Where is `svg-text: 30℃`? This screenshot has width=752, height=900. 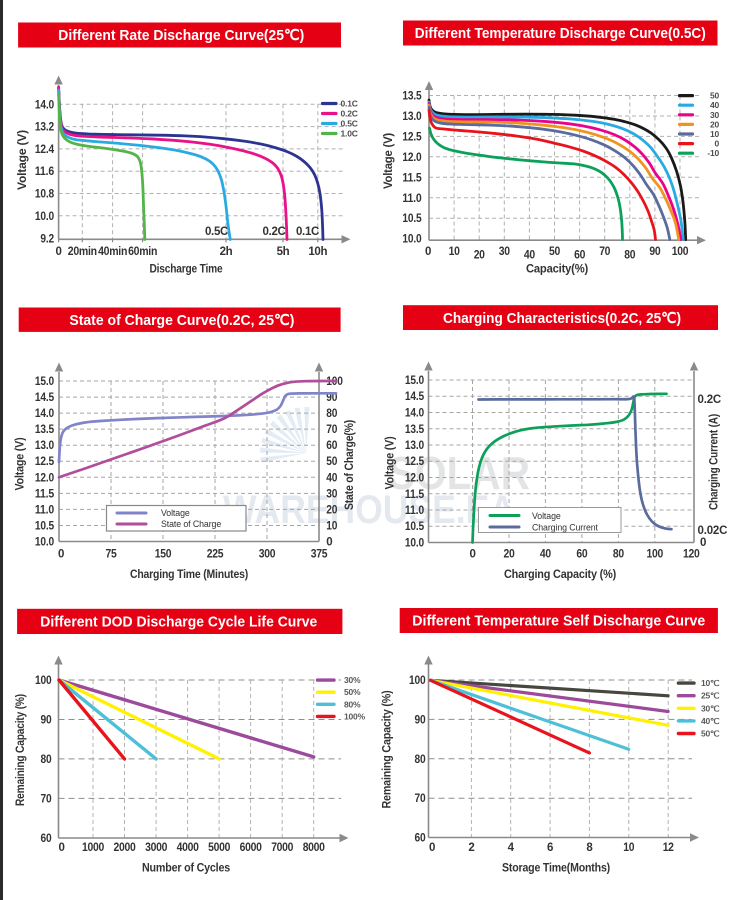
svg-text: 30℃ is located at coordinates (710, 708).